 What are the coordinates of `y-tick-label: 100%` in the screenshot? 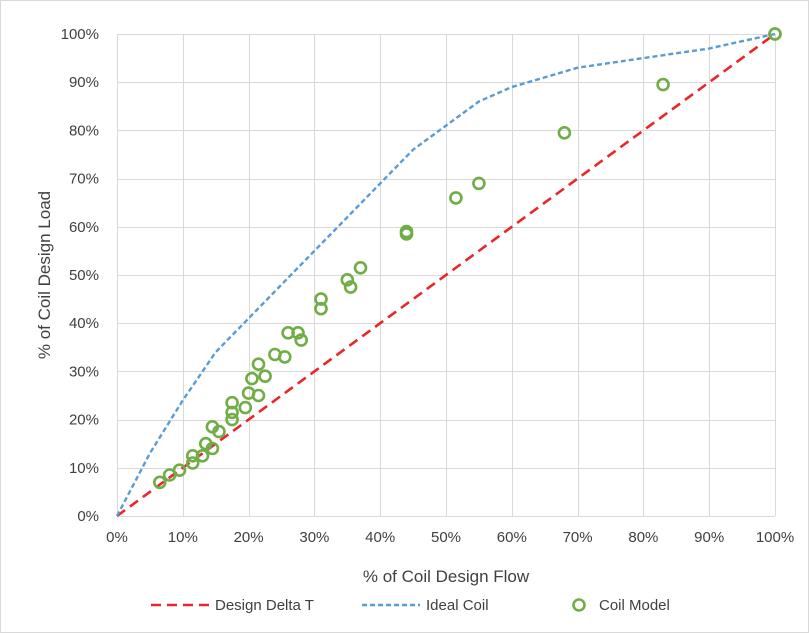 It's located at (80, 34).